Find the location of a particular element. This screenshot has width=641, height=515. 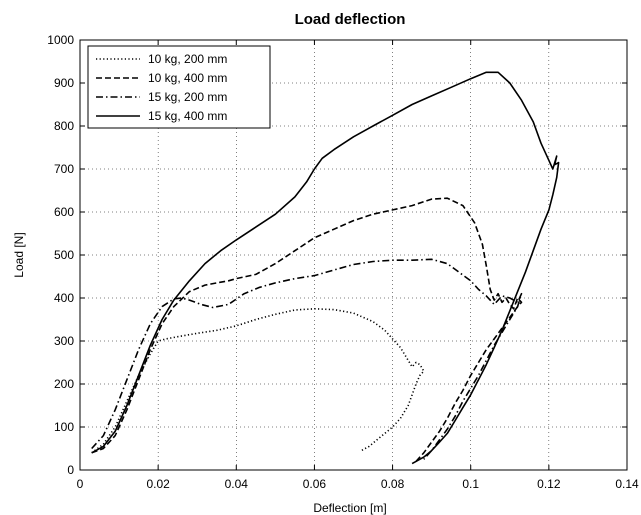

legend-entry: 15 kg, 200 mm is located at coordinates (187, 97).